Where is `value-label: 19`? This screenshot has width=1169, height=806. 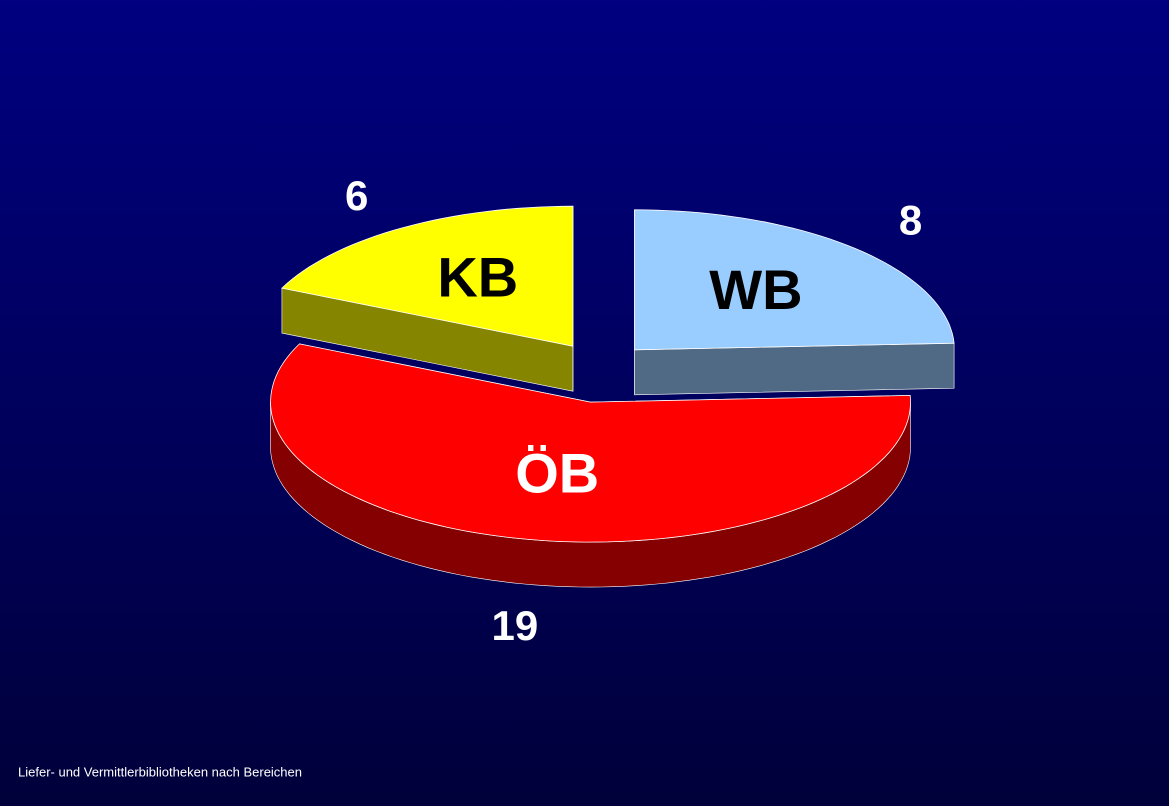 value-label: 19 is located at coordinates (514, 625).